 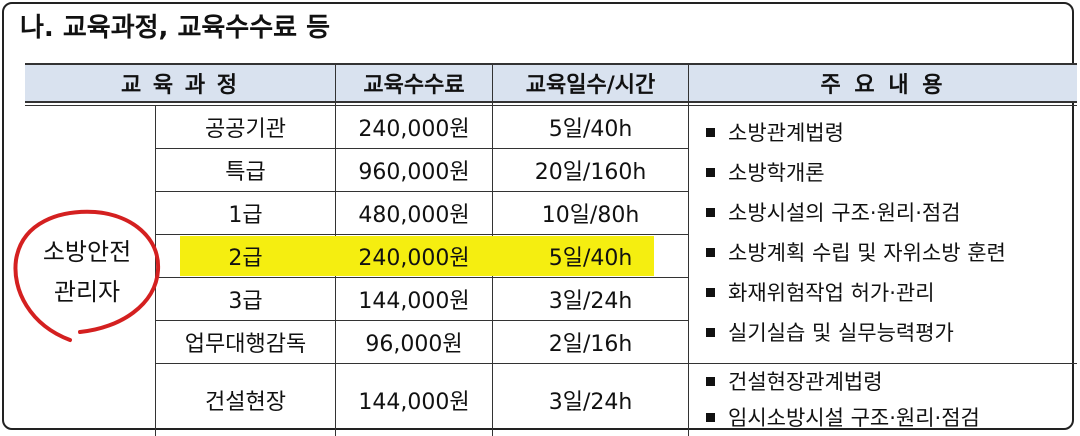 I want to click on group-label-line2: 관리자, so click(x=87, y=292).